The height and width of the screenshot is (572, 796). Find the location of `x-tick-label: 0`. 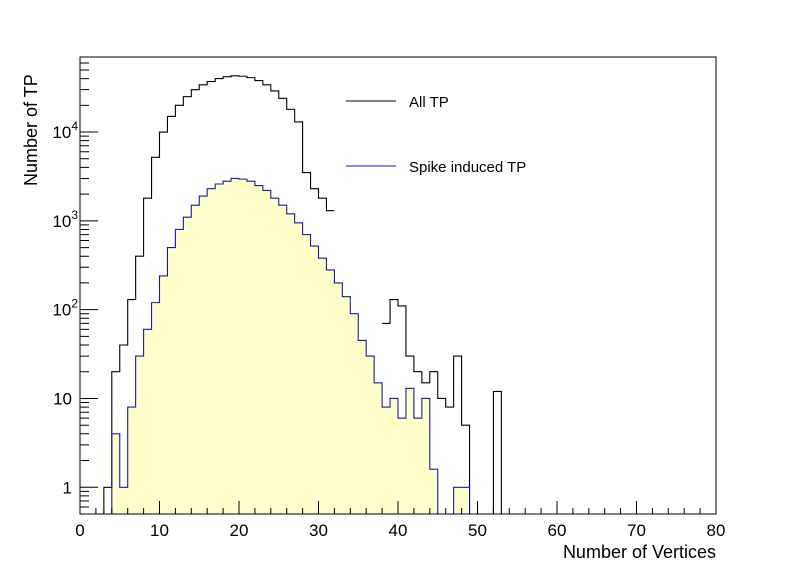

x-tick-label: 0 is located at coordinates (79, 530).